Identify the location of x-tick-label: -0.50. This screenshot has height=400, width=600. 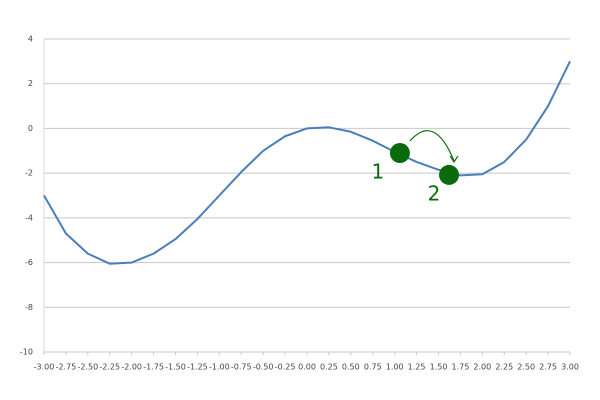
(263, 367).